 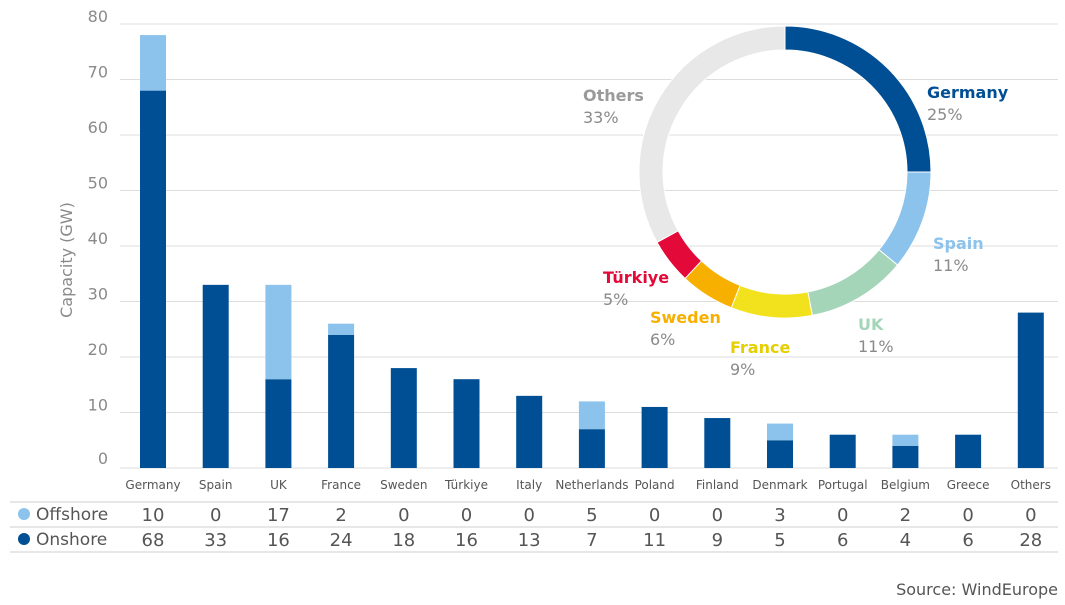 What do you see at coordinates (636, 277) in the screenshot?
I see `donut-label: Türkiye` at bounding box center [636, 277].